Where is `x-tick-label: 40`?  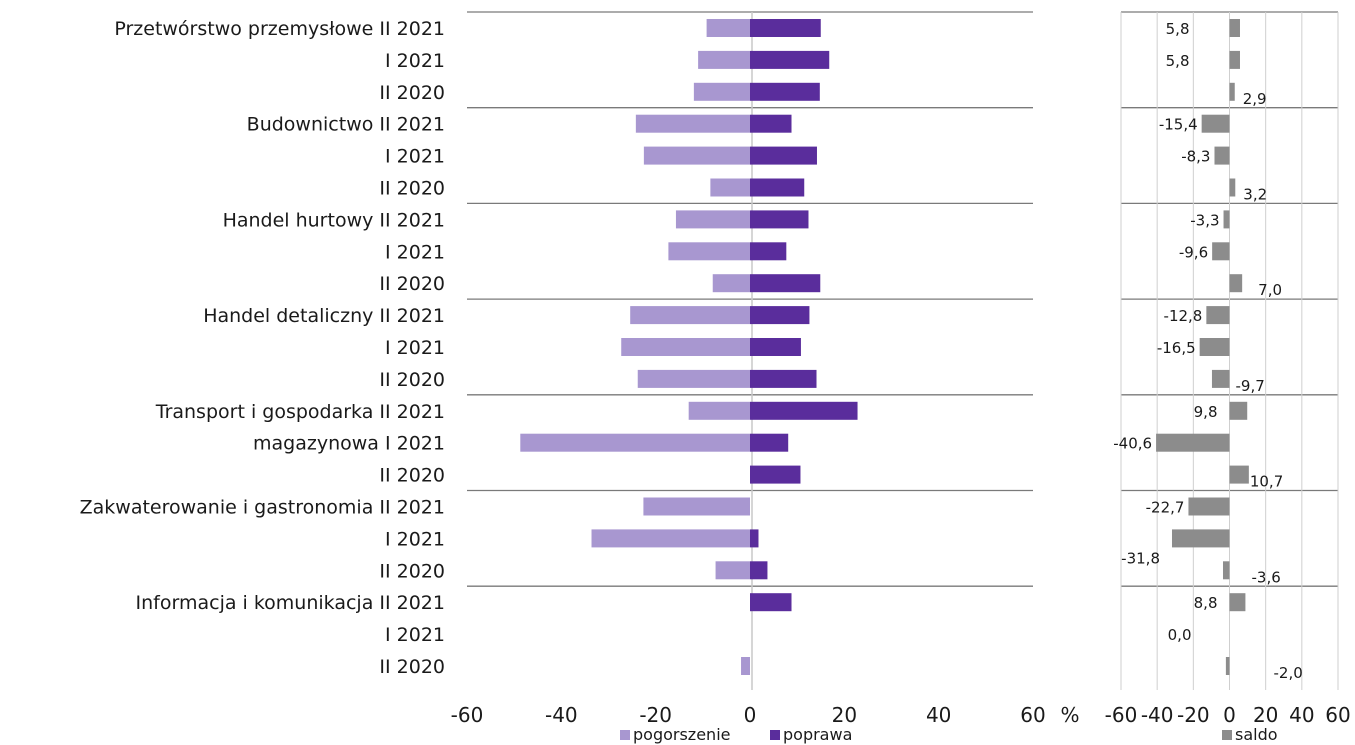 x-tick-label: 40 is located at coordinates (938, 715).